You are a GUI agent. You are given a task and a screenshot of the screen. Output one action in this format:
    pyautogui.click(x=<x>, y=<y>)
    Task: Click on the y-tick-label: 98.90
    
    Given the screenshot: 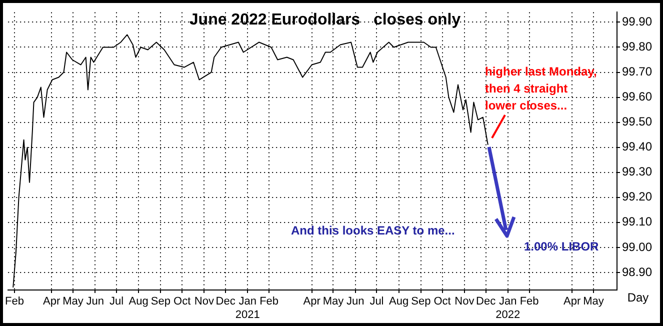 What is the action you would take?
    pyautogui.click(x=637, y=271)
    